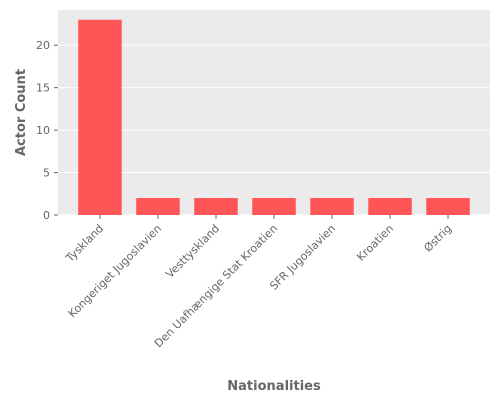 Image resolution: width=500 pixels, height=404 pixels. I want to click on y-axis-ticks: 0 5 10 15 20, so click(47, 130).